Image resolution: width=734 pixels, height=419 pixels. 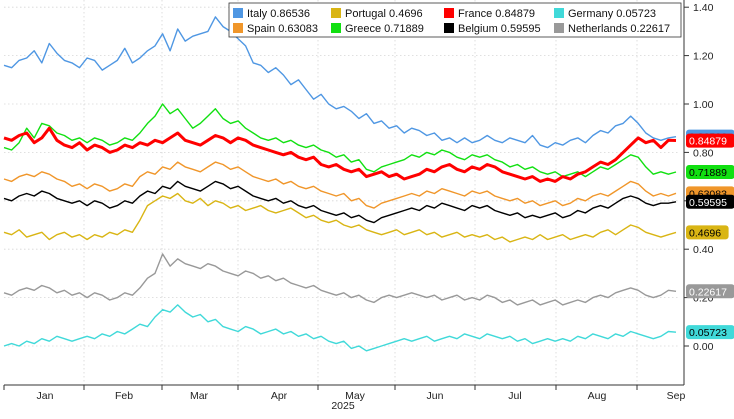 I want to click on y-tick-label: 1.00, so click(x=703, y=105).